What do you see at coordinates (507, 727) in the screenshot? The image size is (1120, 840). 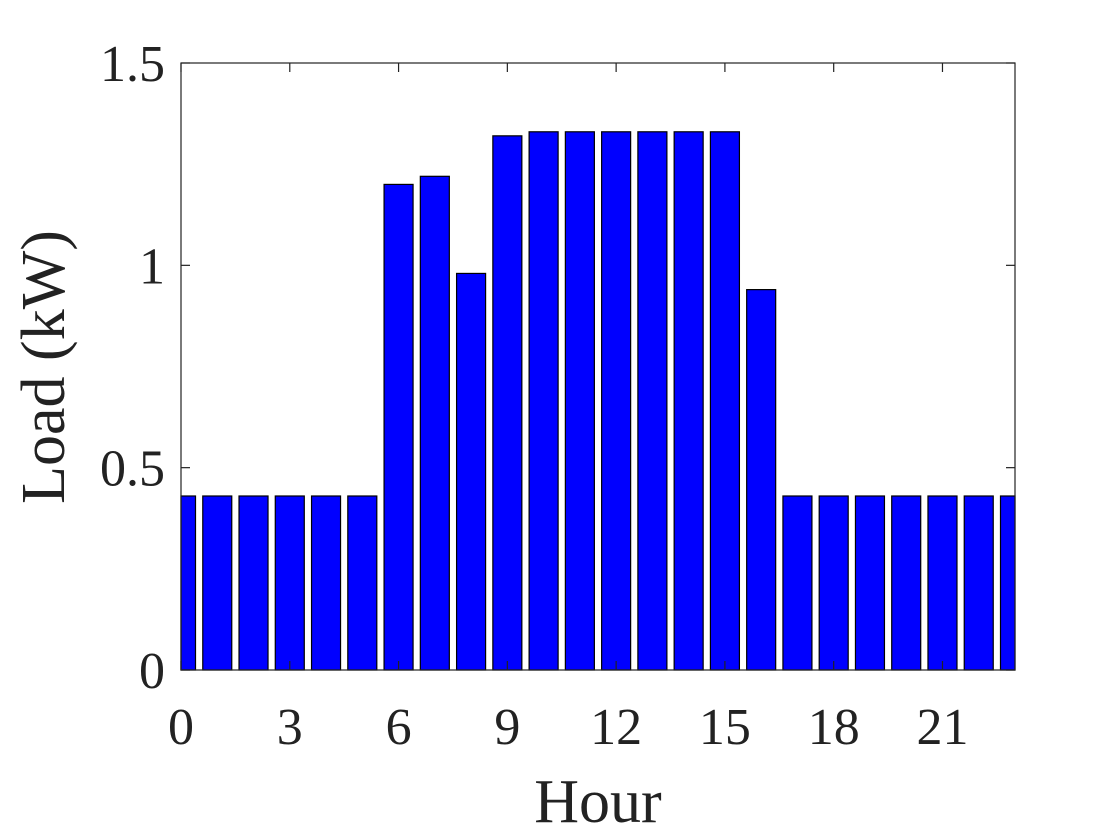 I see `x-tick-label: 9` at bounding box center [507, 727].